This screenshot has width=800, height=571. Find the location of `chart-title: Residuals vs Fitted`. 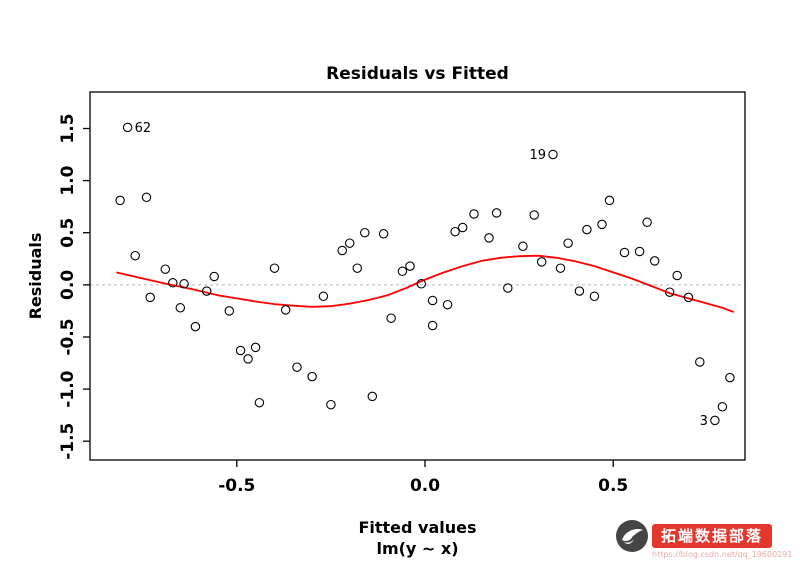

chart-title: Residuals vs Fitted is located at coordinates (417, 74).